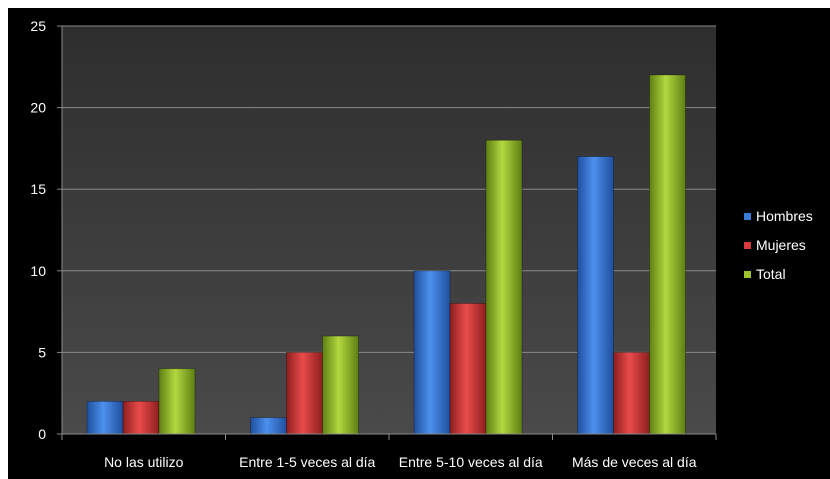 This screenshot has height=479, width=830. What do you see at coordinates (46, 230) in the screenshot?
I see `y-axis: 0 5 10 15 20 25` at bounding box center [46, 230].